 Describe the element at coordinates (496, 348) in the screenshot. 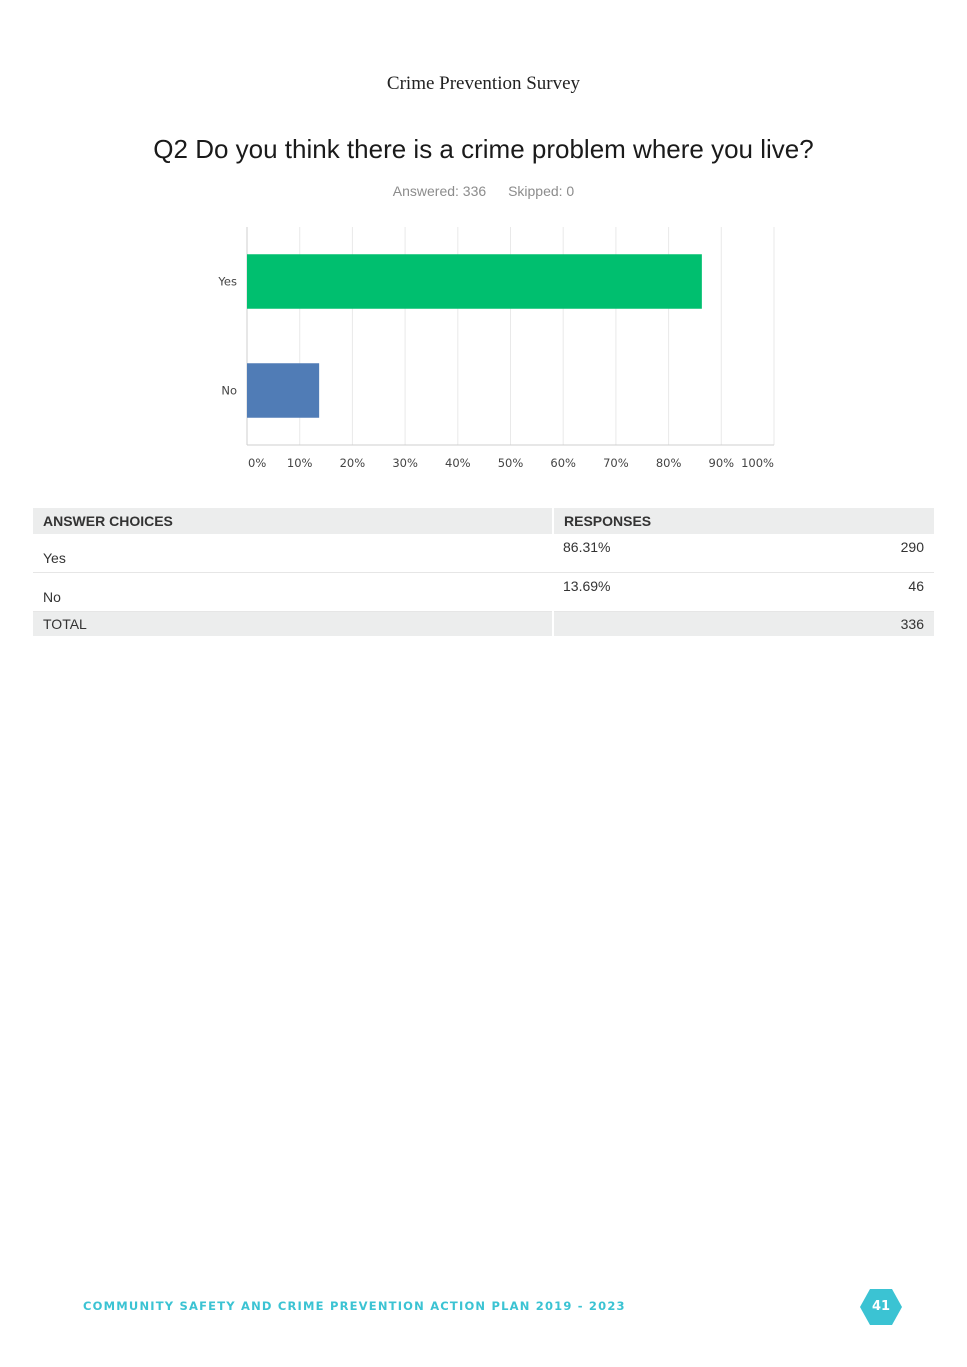

I see `bar-chart: Yes No 0% 10% 20% 30% 40% 50% 60% 70% 80% 90% 100%` at that location.